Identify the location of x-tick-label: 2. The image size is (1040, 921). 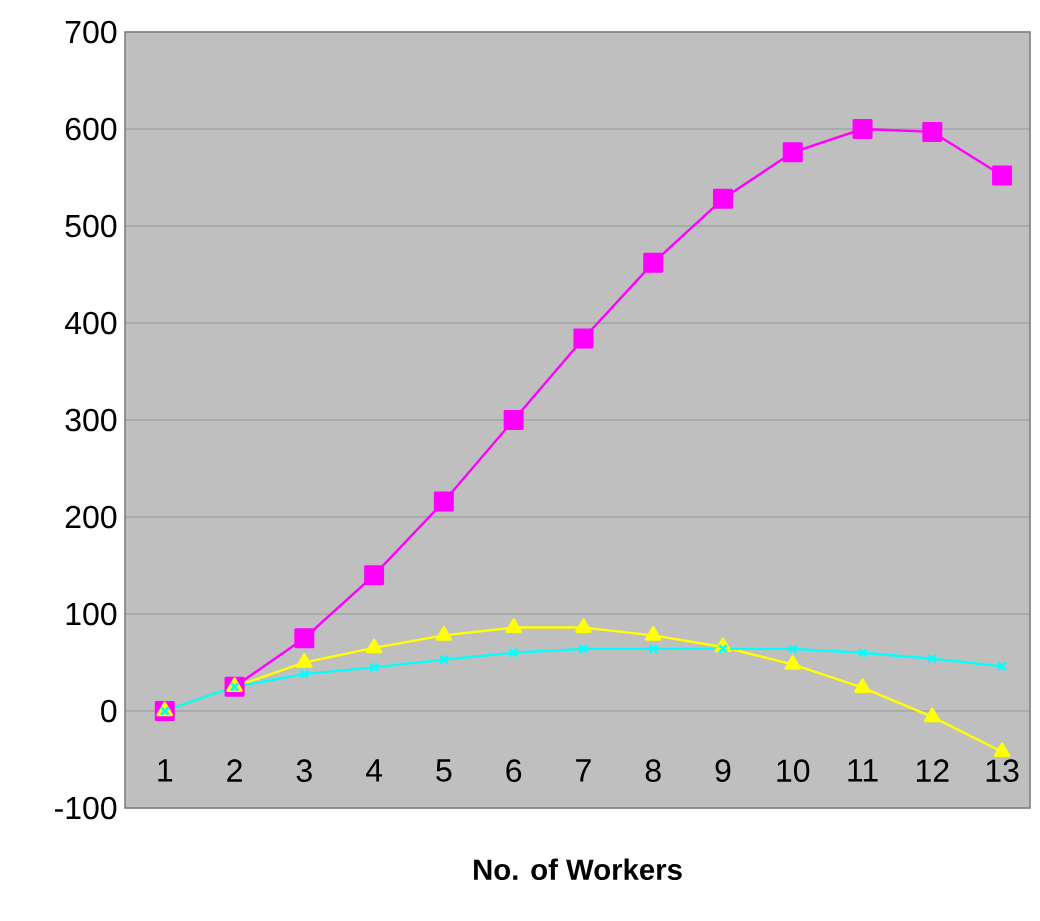
(234, 770).